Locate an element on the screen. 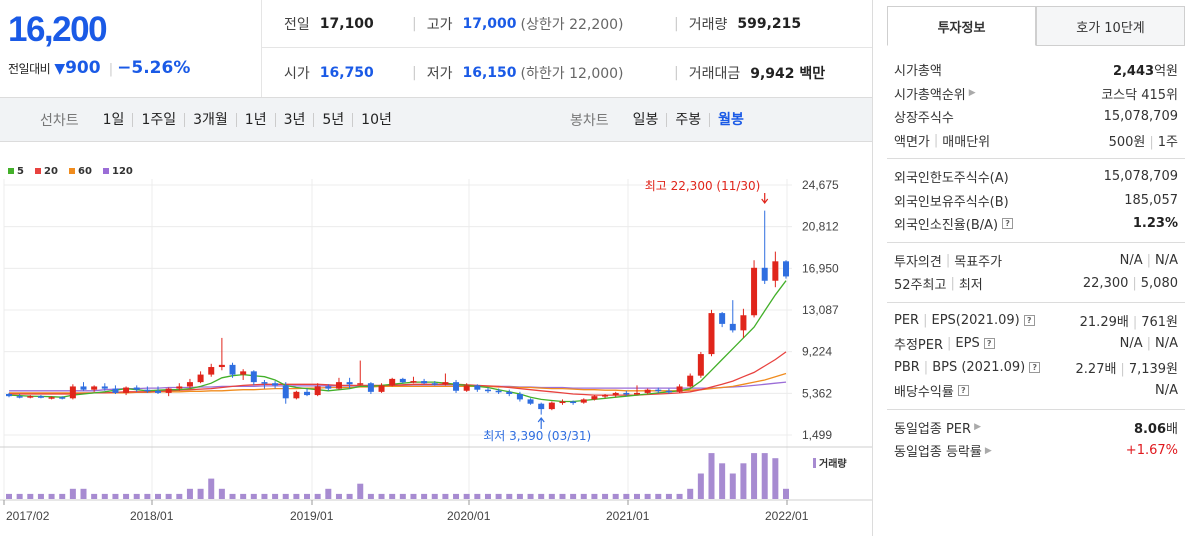  y-tick-label: 9,224 is located at coordinates (817, 352).